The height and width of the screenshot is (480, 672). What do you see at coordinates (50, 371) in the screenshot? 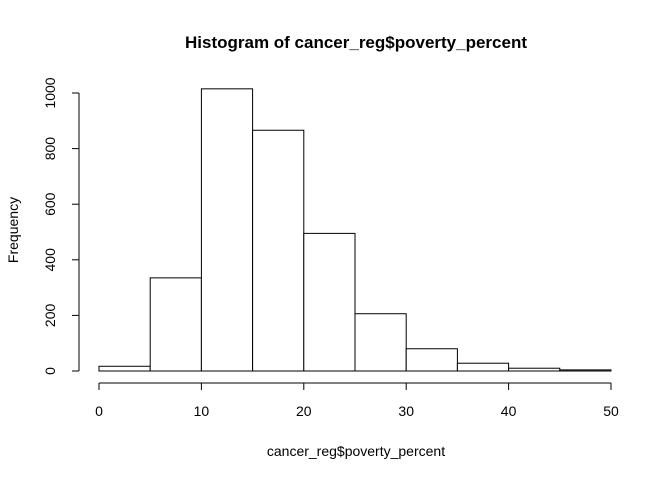
I see `y-tick-label-0: 0` at bounding box center [50, 371].